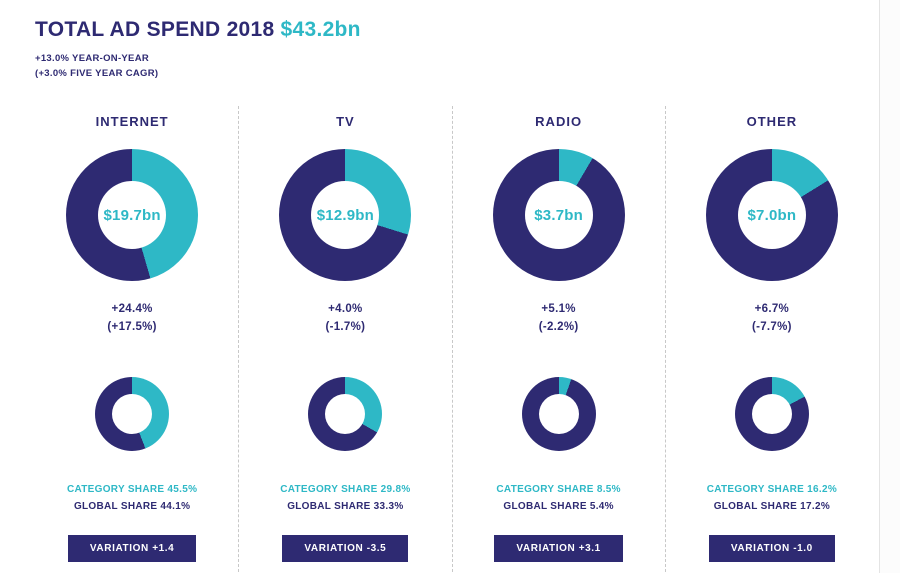 Image resolution: width=900 pixels, height=573 pixels. What do you see at coordinates (559, 319) in the screenshot?
I see `growth-block: +5.1% (-2.2%)` at bounding box center [559, 319].